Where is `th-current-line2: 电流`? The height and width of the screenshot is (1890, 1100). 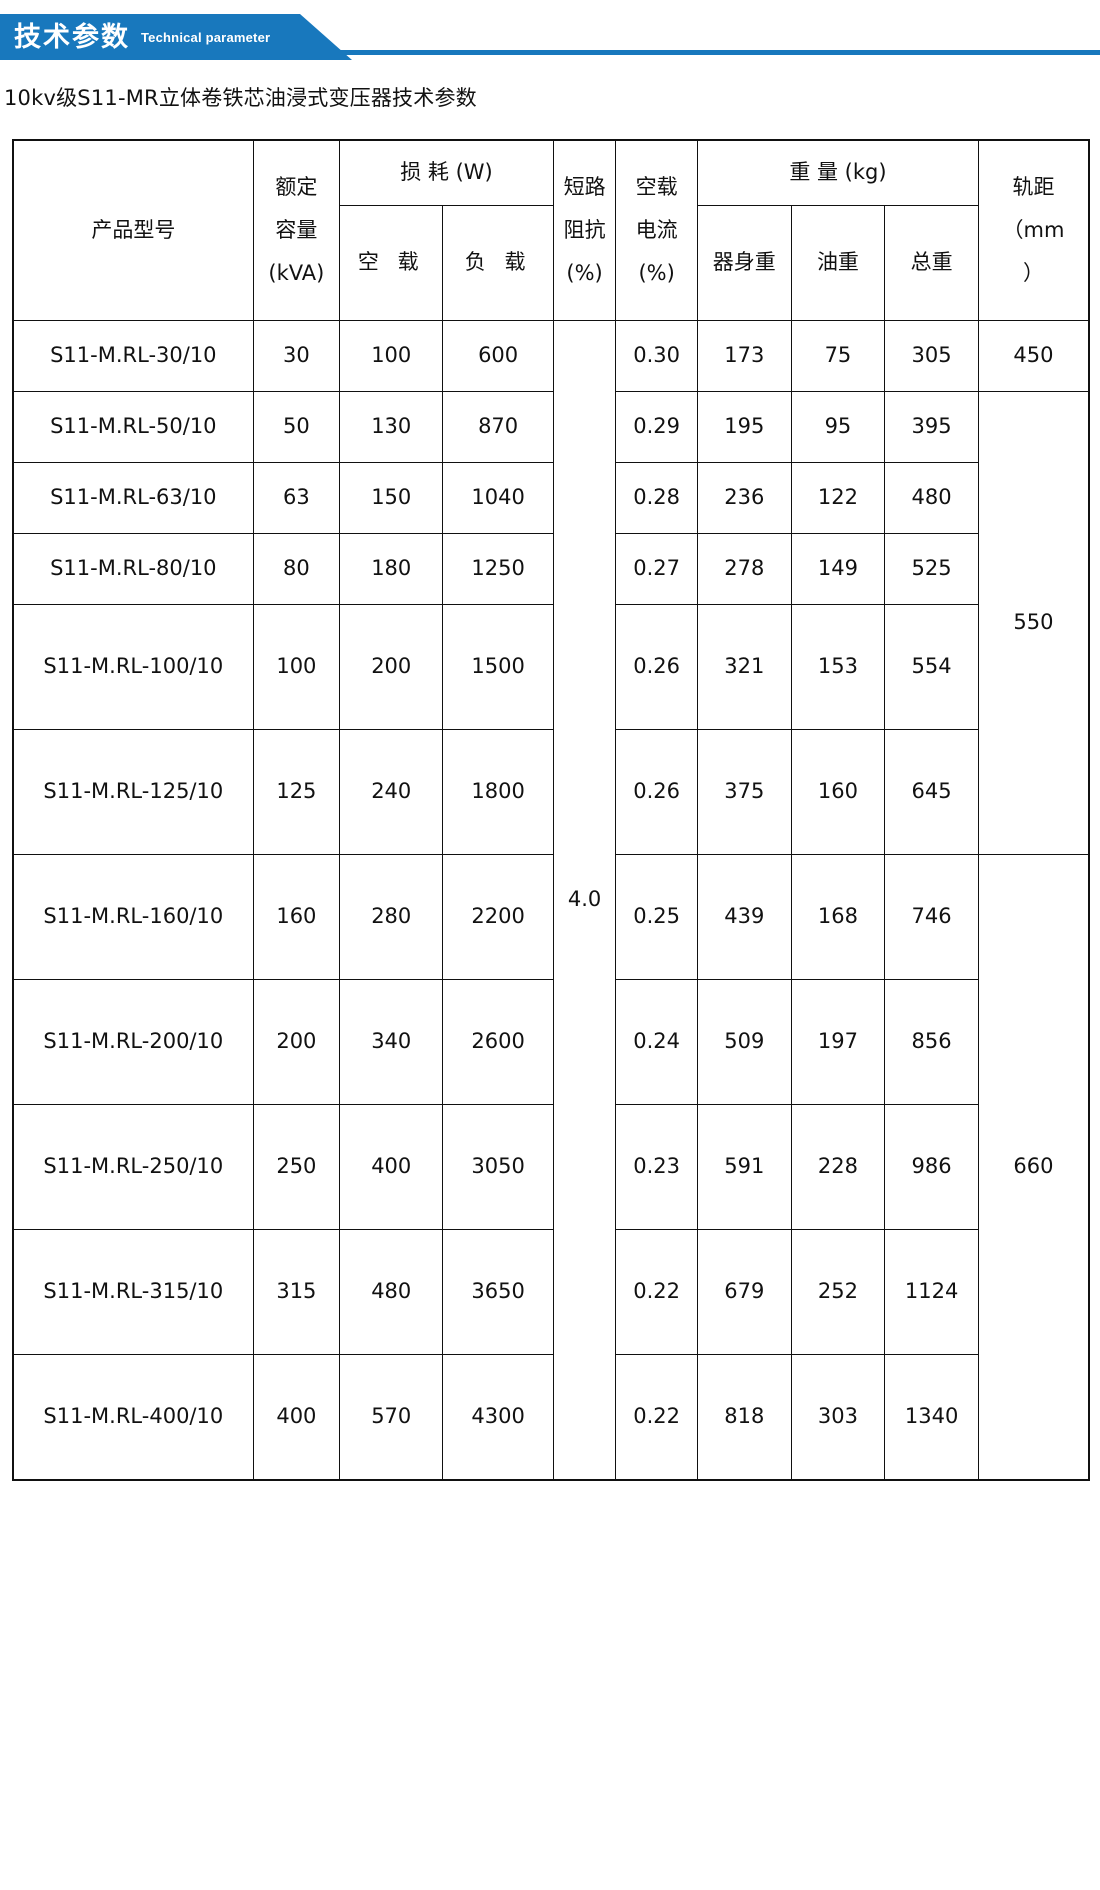 th-current-line2: 电流 is located at coordinates (656, 230).